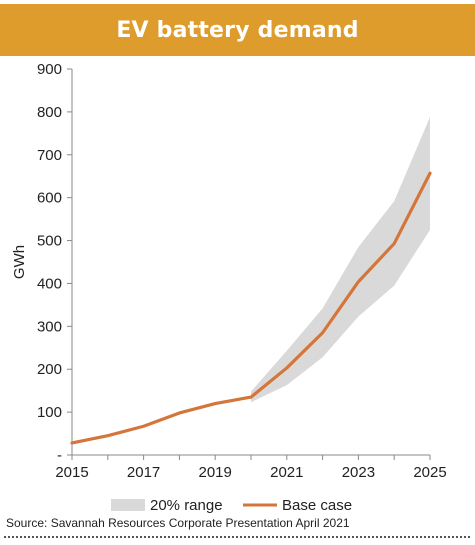 This screenshot has height=545, width=475. I want to click on legend-range-label: 20% range, so click(186, 505).